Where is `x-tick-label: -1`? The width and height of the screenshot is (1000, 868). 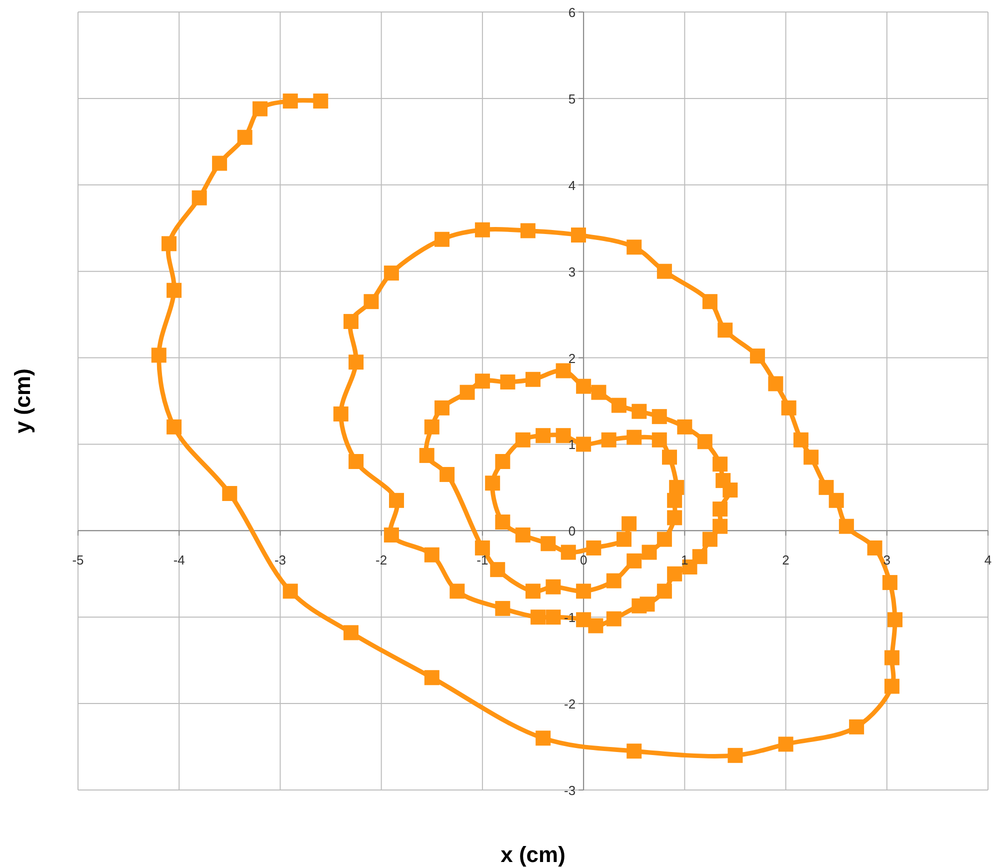 x-tick-label: -1 is located at coordinates (482, 560).